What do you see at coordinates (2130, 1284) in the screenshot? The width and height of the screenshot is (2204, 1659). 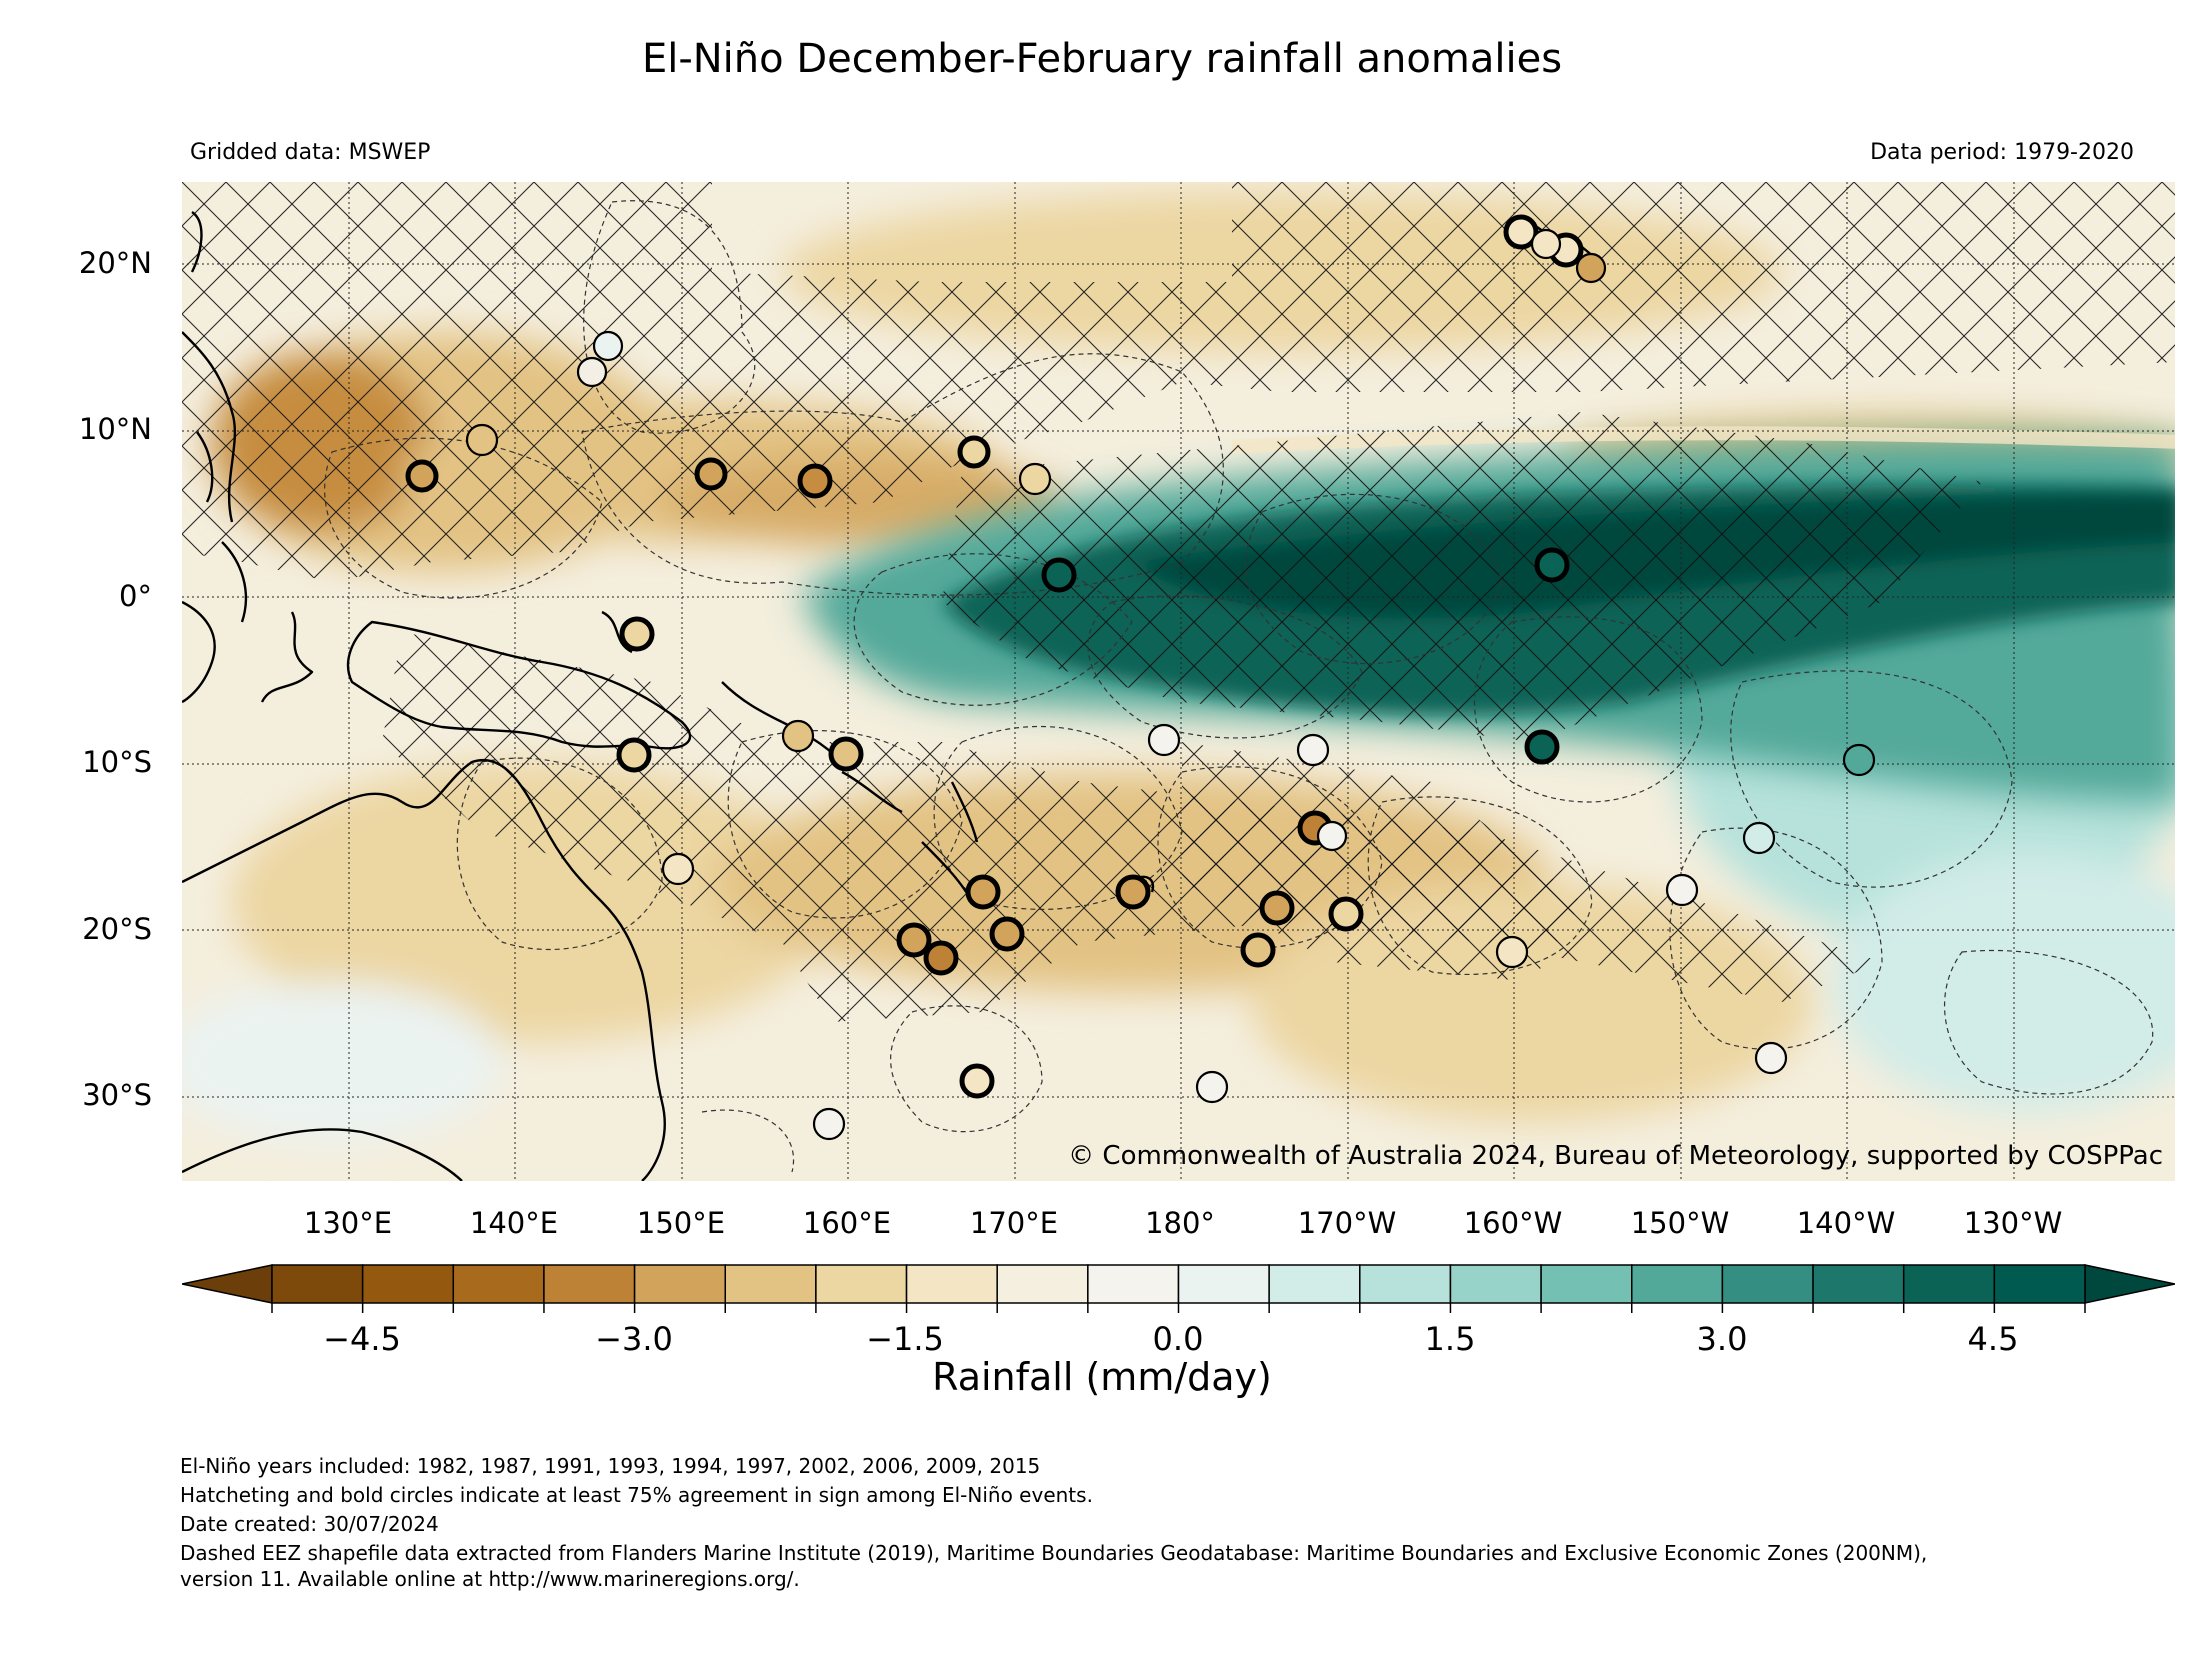 I see `colorbar-extend-high` at bounding box center [2130, 1284].